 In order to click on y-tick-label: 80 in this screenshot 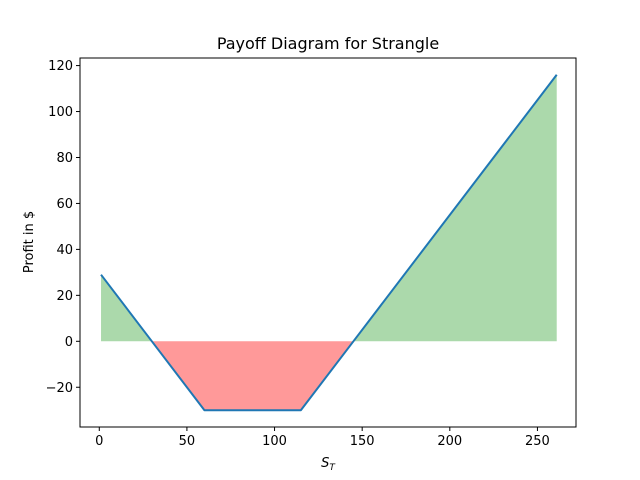, I will do `click(64, 158)`.